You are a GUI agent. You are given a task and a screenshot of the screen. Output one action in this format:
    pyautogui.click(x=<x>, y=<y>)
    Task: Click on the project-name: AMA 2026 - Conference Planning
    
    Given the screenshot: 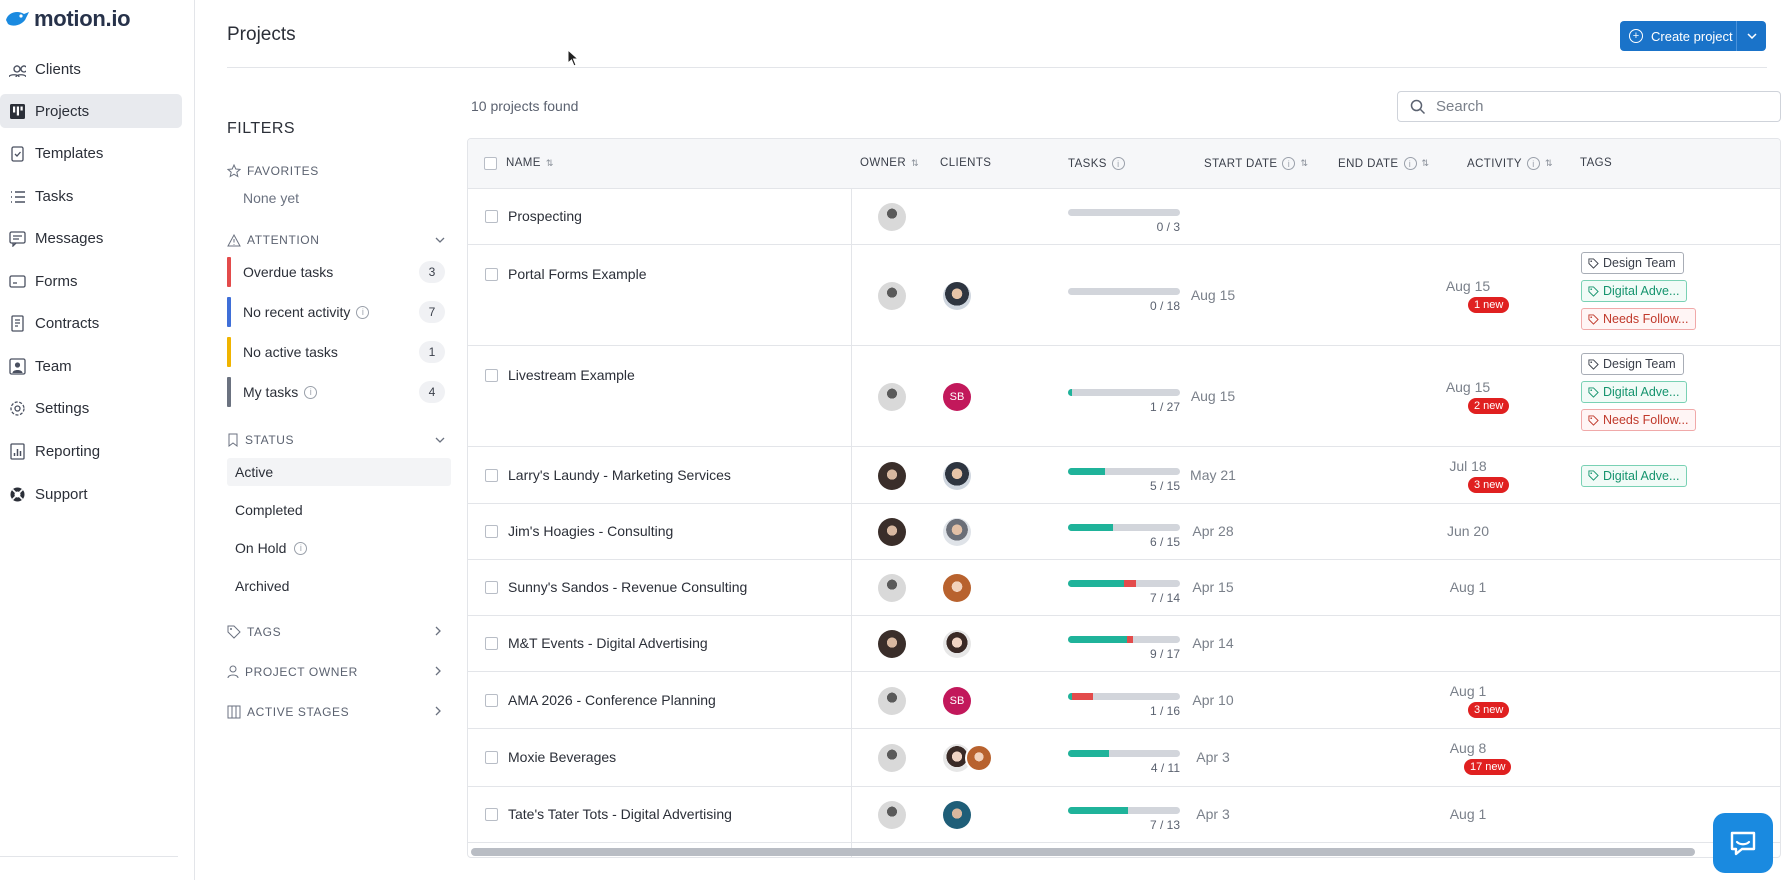 What is the action you would take?
    pyautogui.click(x=612, y=699)
    